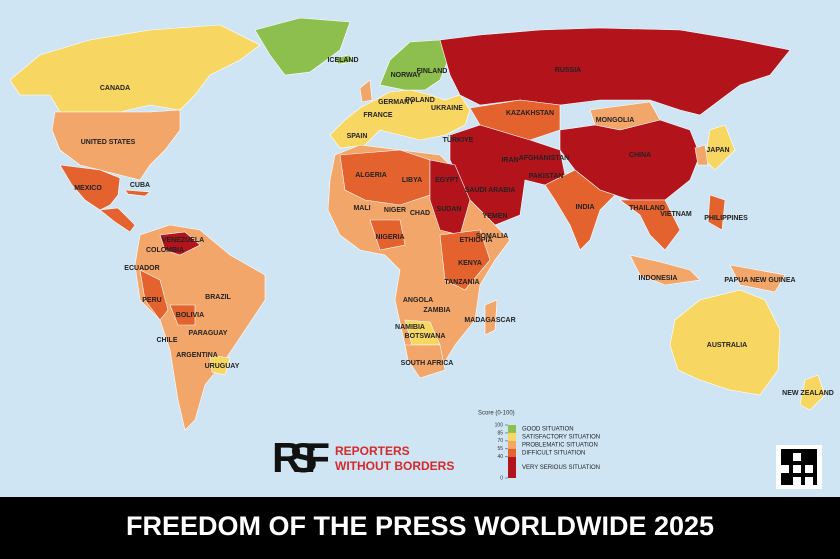  What do you see at coordinates (389, 237) in the screenshot?
I see `country-label: NIGERIA` at bounding box center [389, 237].